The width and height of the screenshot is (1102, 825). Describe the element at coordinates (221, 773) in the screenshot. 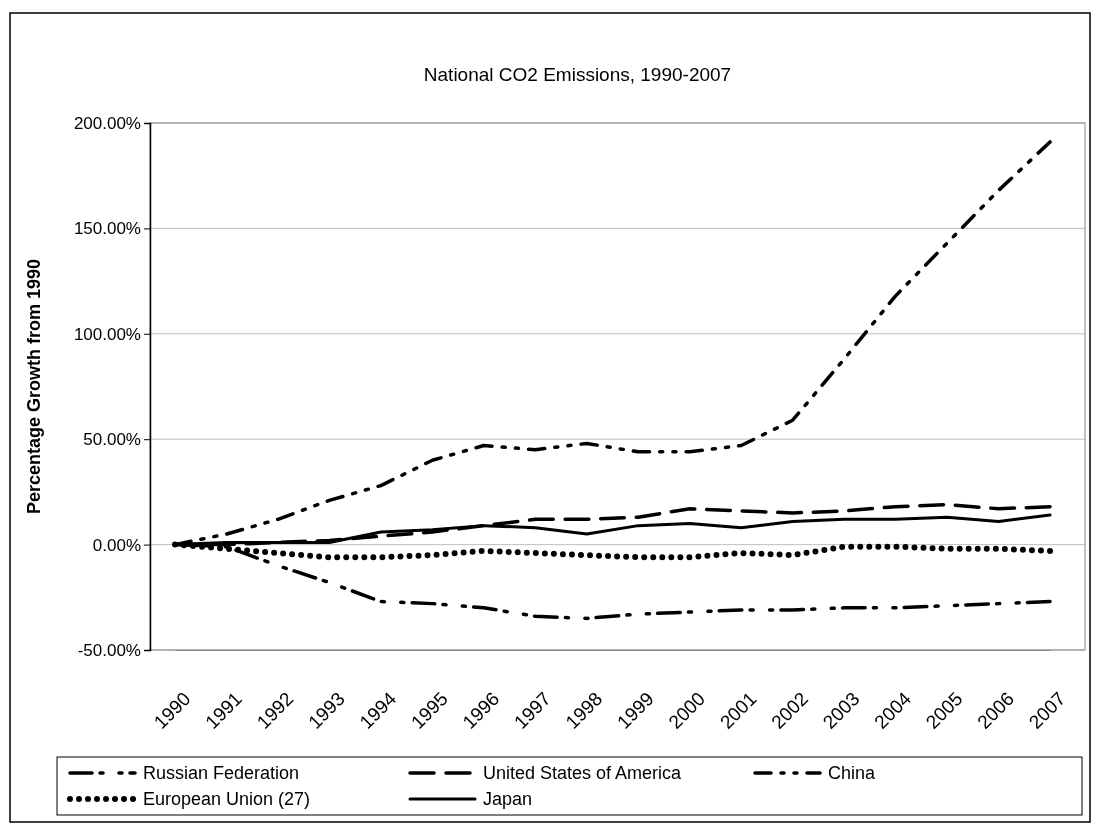

I see `legend-label: Russian Federation` at that location.